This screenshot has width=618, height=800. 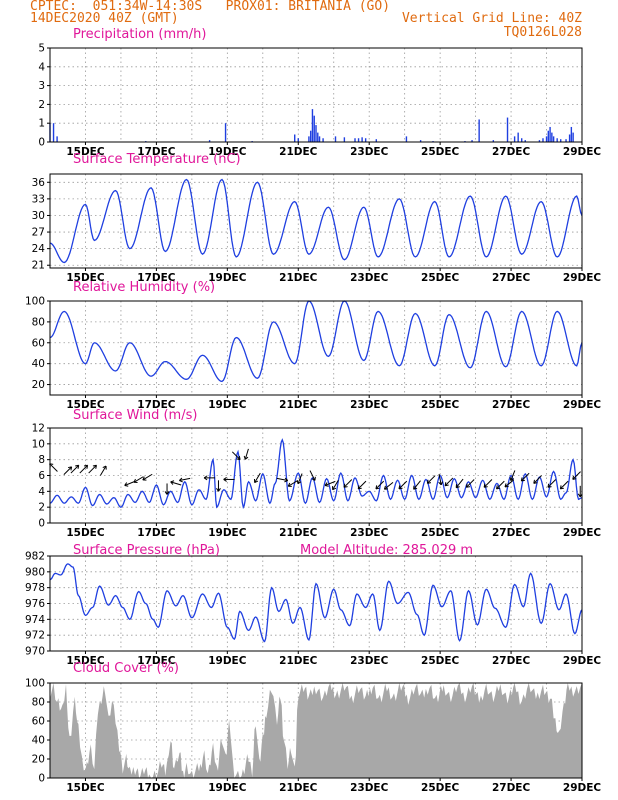 What do you see at coordinates (35, 620) in the screenshot?
I see `y-tick-label: 974` at bounding box center [35, 620].